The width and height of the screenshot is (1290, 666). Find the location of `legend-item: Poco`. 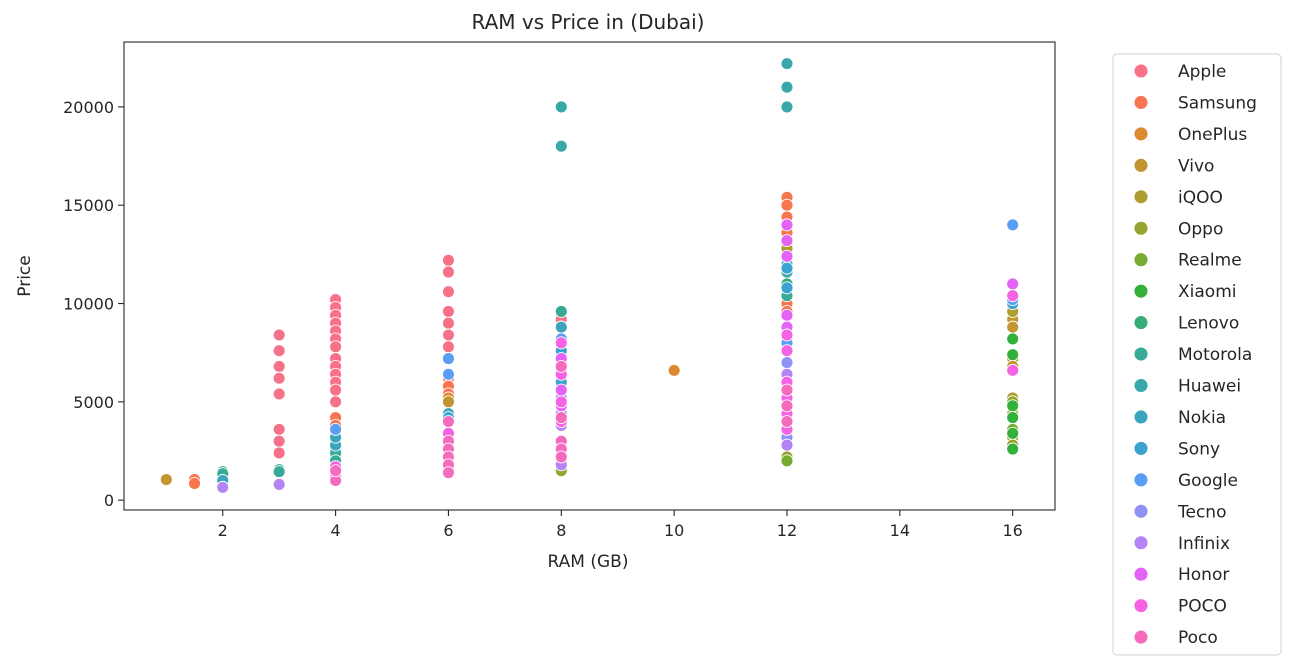

legend-item: Poco is located at coordinates (1175, 638).